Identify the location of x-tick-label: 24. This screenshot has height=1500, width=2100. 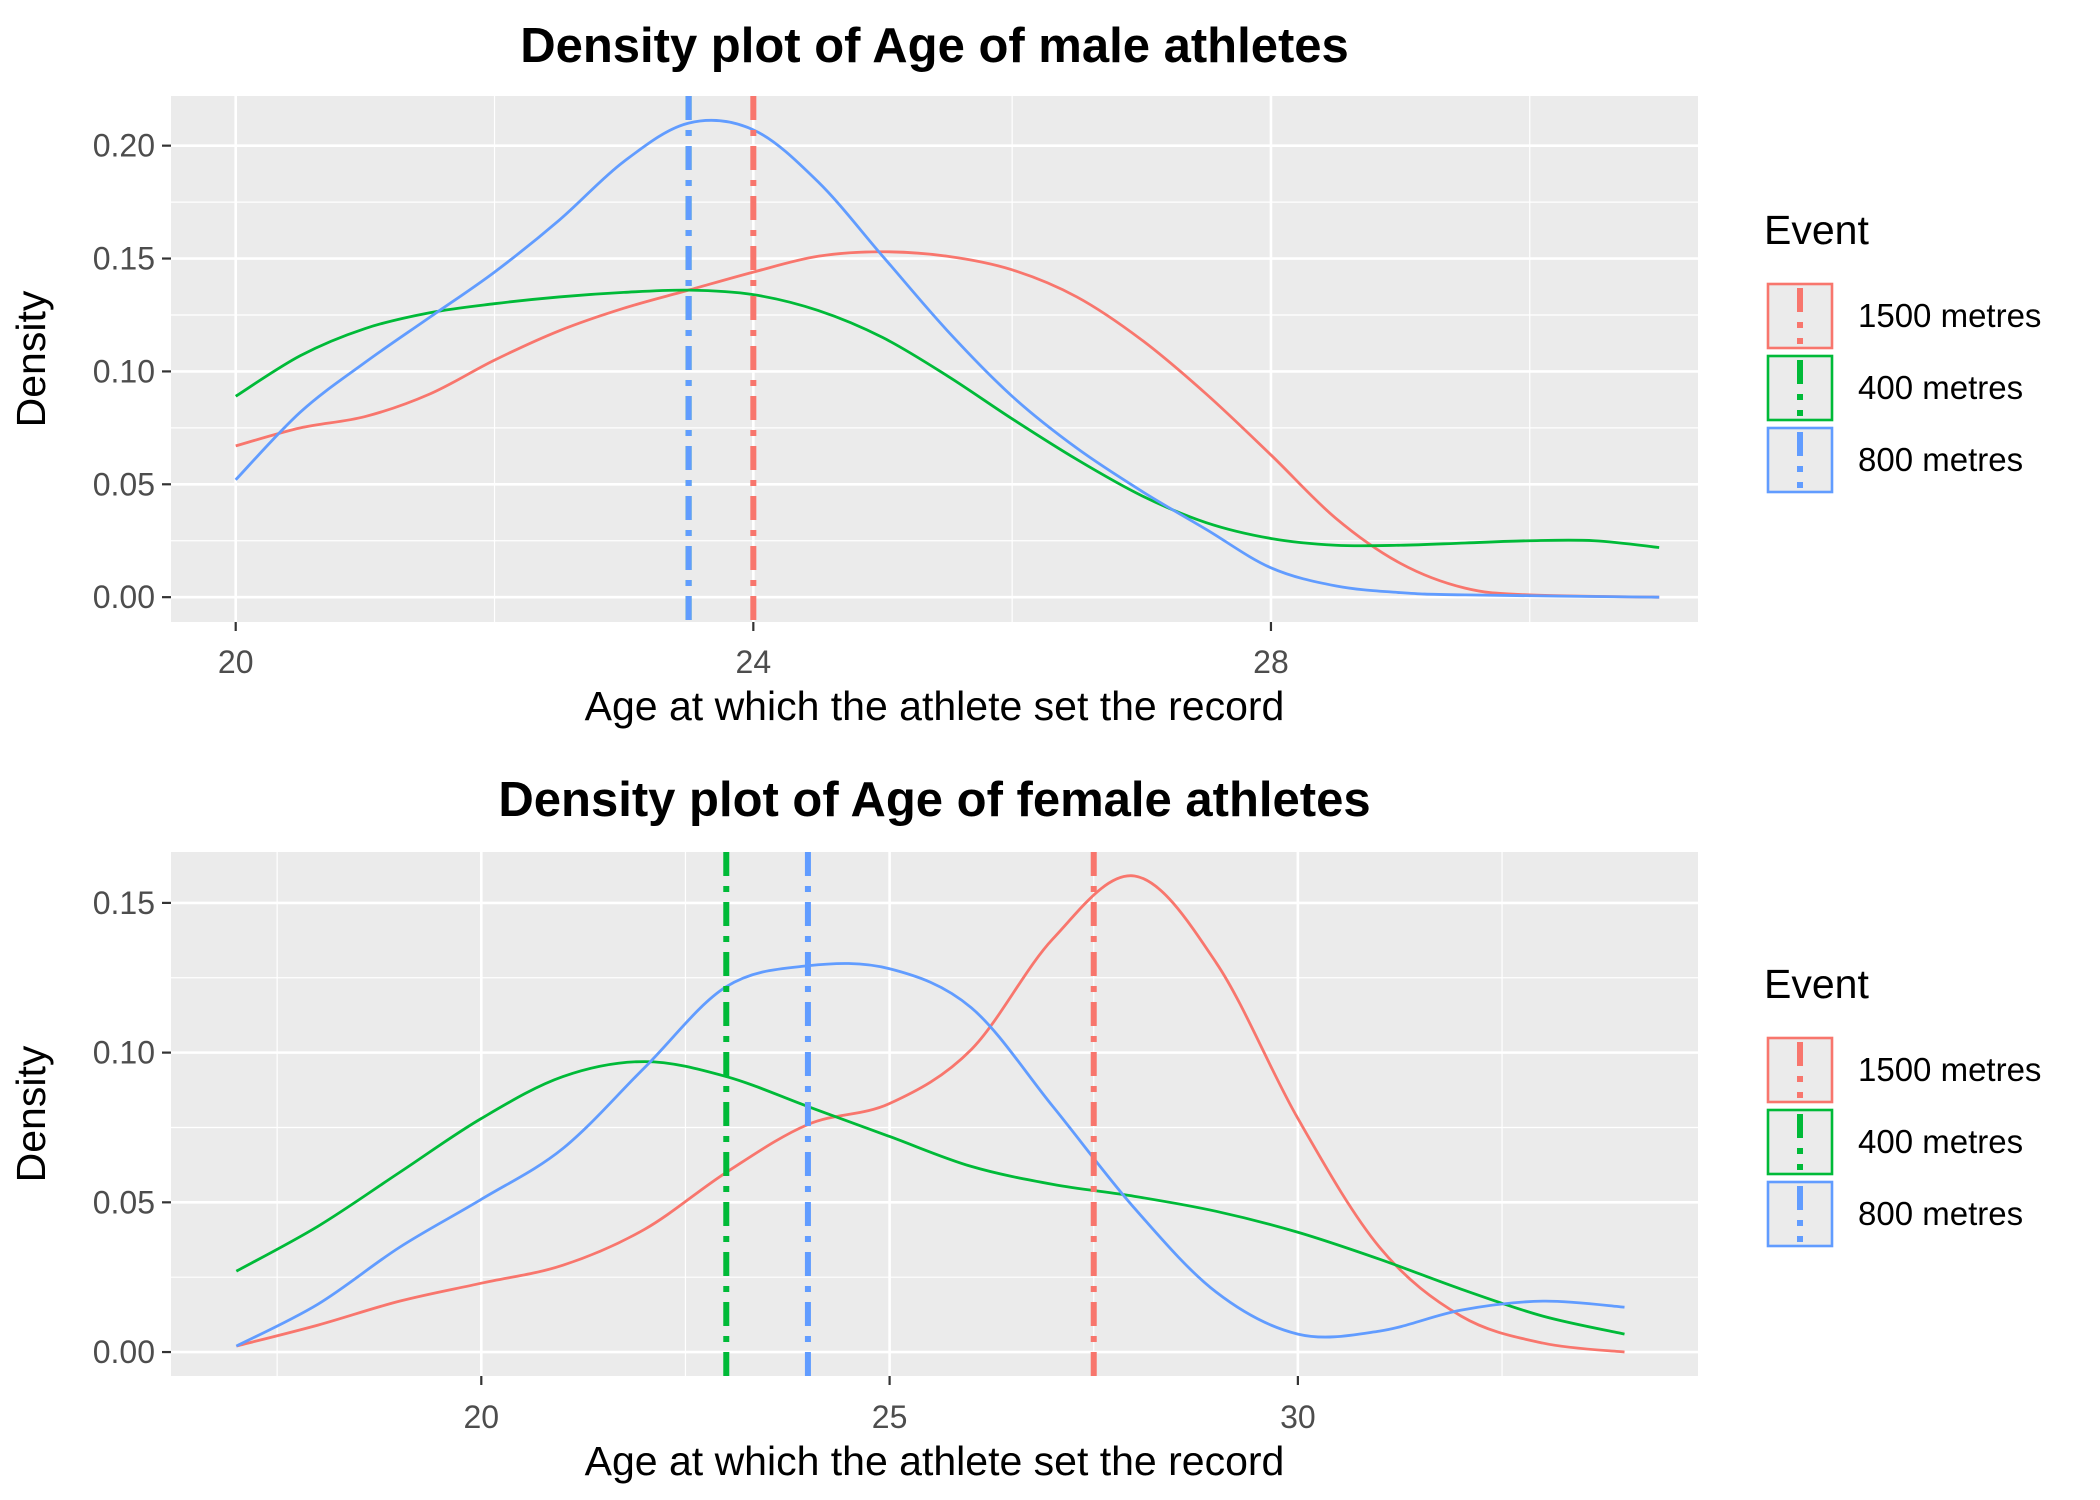
(754, 662).